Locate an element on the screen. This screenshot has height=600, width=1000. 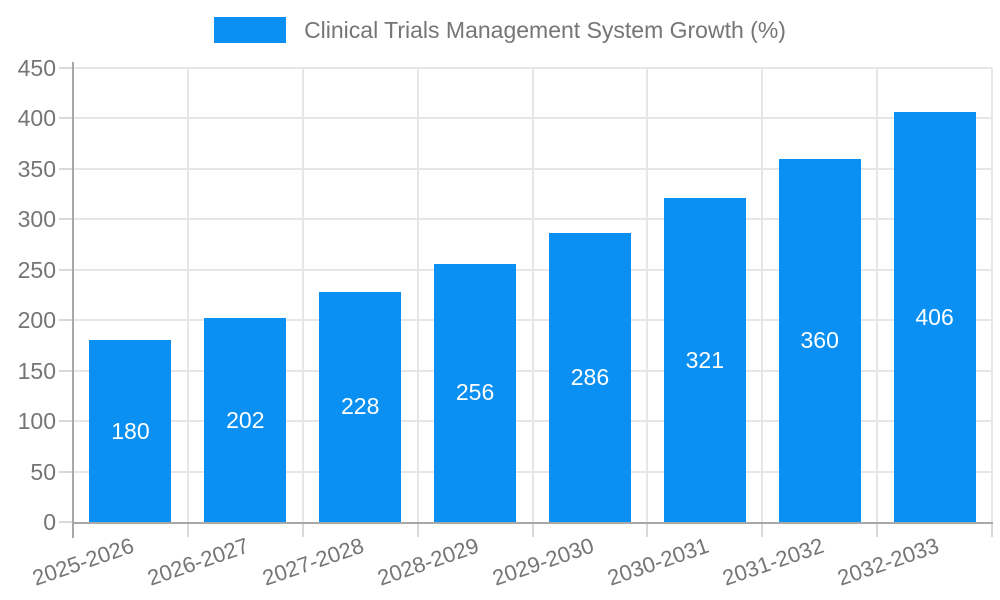
bar: 256 is located at coordinates (475, 392).